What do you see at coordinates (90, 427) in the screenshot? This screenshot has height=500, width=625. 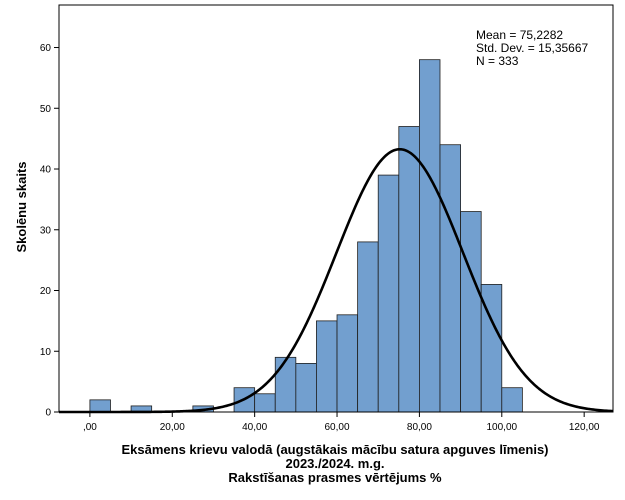 I see `x-tick-label: ,00` at bounding box center [90, 427].